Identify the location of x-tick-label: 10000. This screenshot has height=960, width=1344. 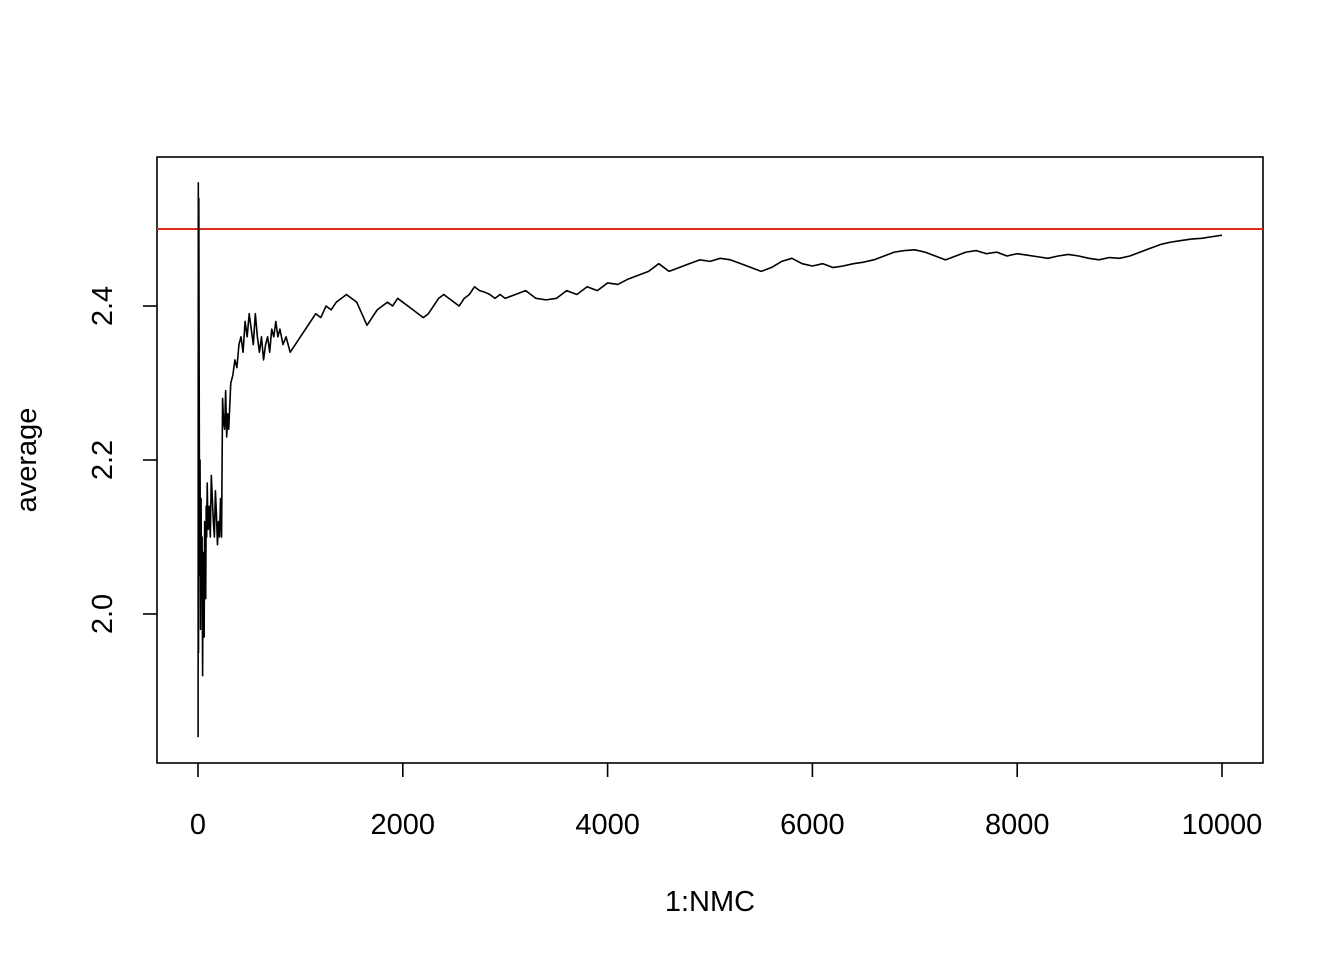
(1222, 825).